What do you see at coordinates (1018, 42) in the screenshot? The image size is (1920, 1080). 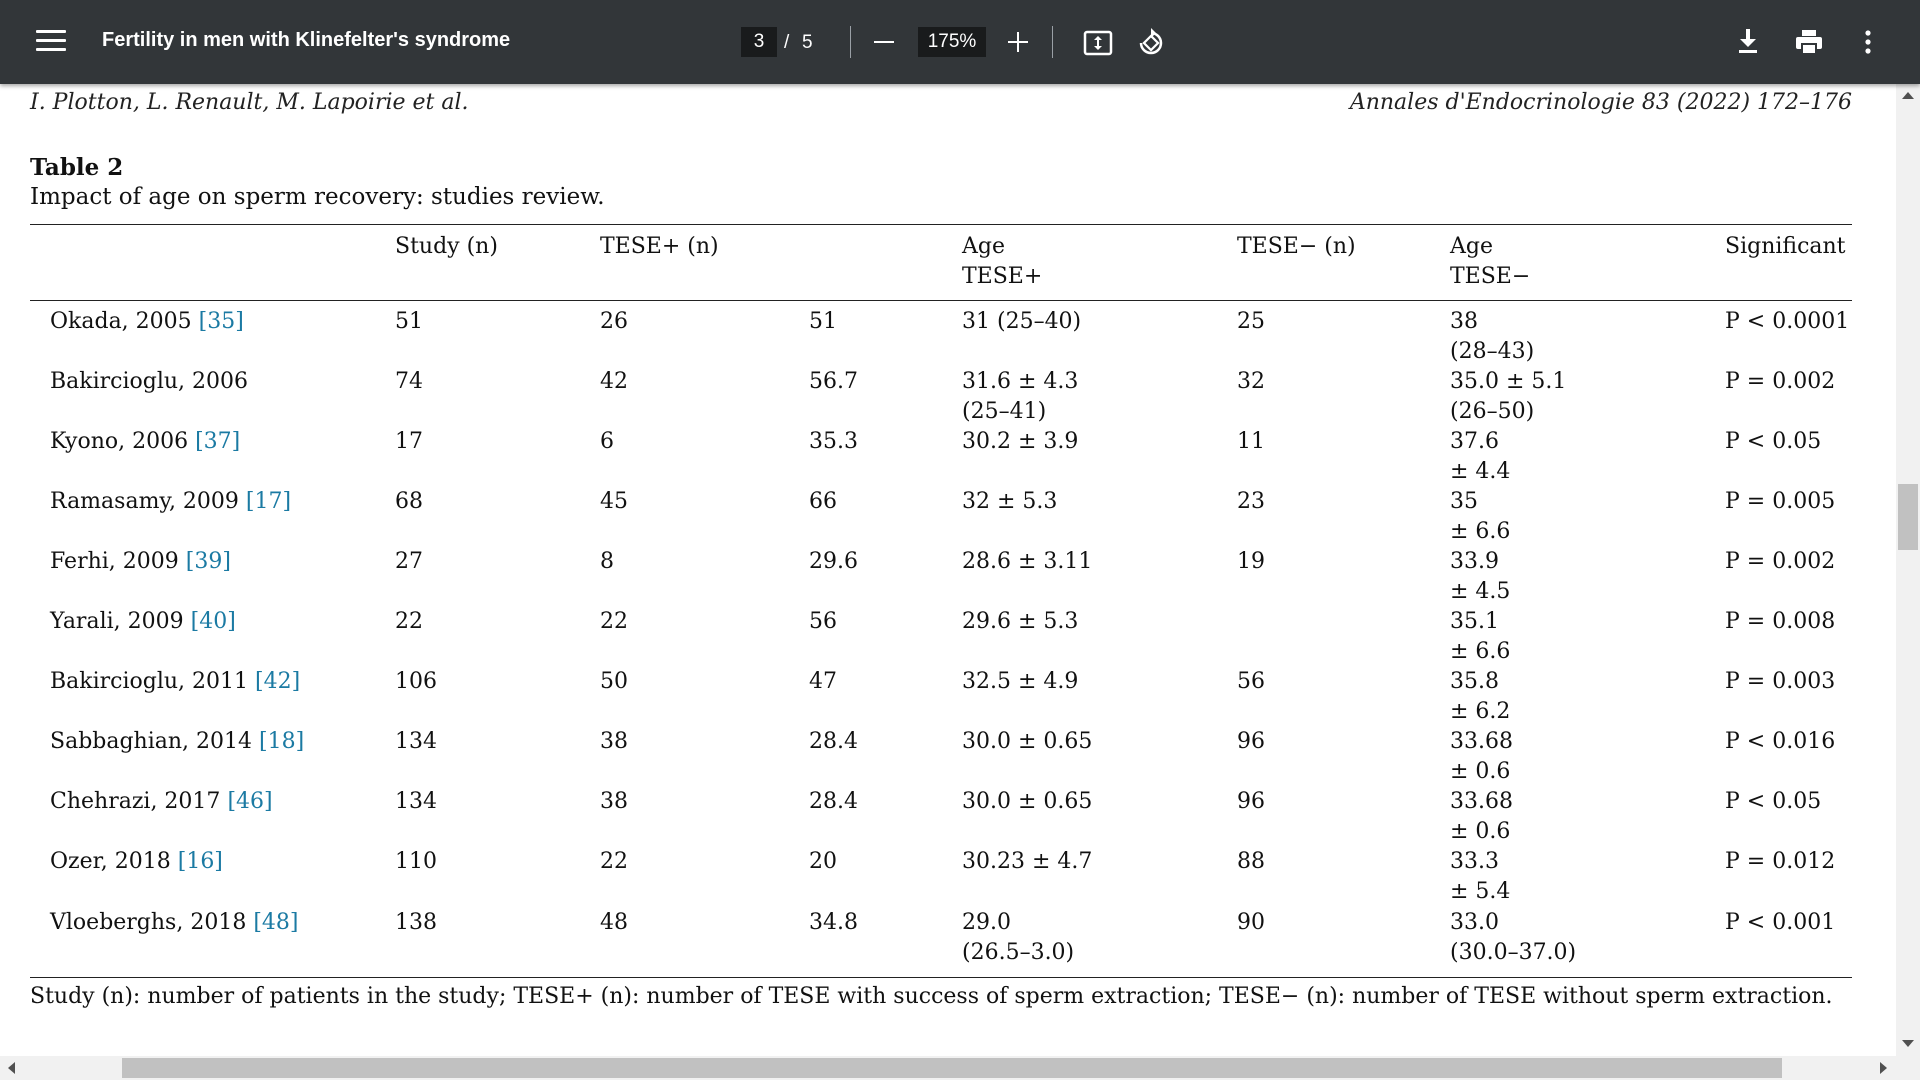 I see `zoom-in-button` at bounding box center [1018, 42].